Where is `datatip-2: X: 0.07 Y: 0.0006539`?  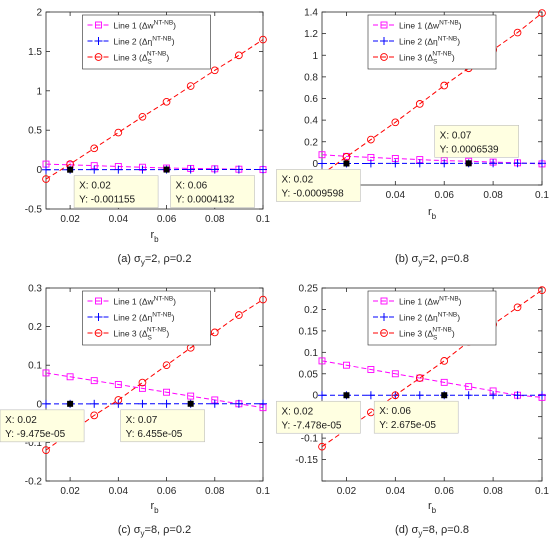 datatip-2: X: 0.07 Y: 0.0006539 is located at coordinates (476, 146).